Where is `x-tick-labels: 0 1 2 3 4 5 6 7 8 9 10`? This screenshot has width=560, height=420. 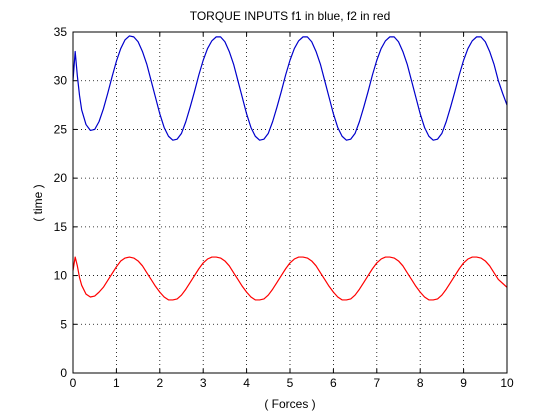
x-tick-labels: 0 1 2 3 4 5 6 7 8 9 10 is located at coordinates (292, 383).